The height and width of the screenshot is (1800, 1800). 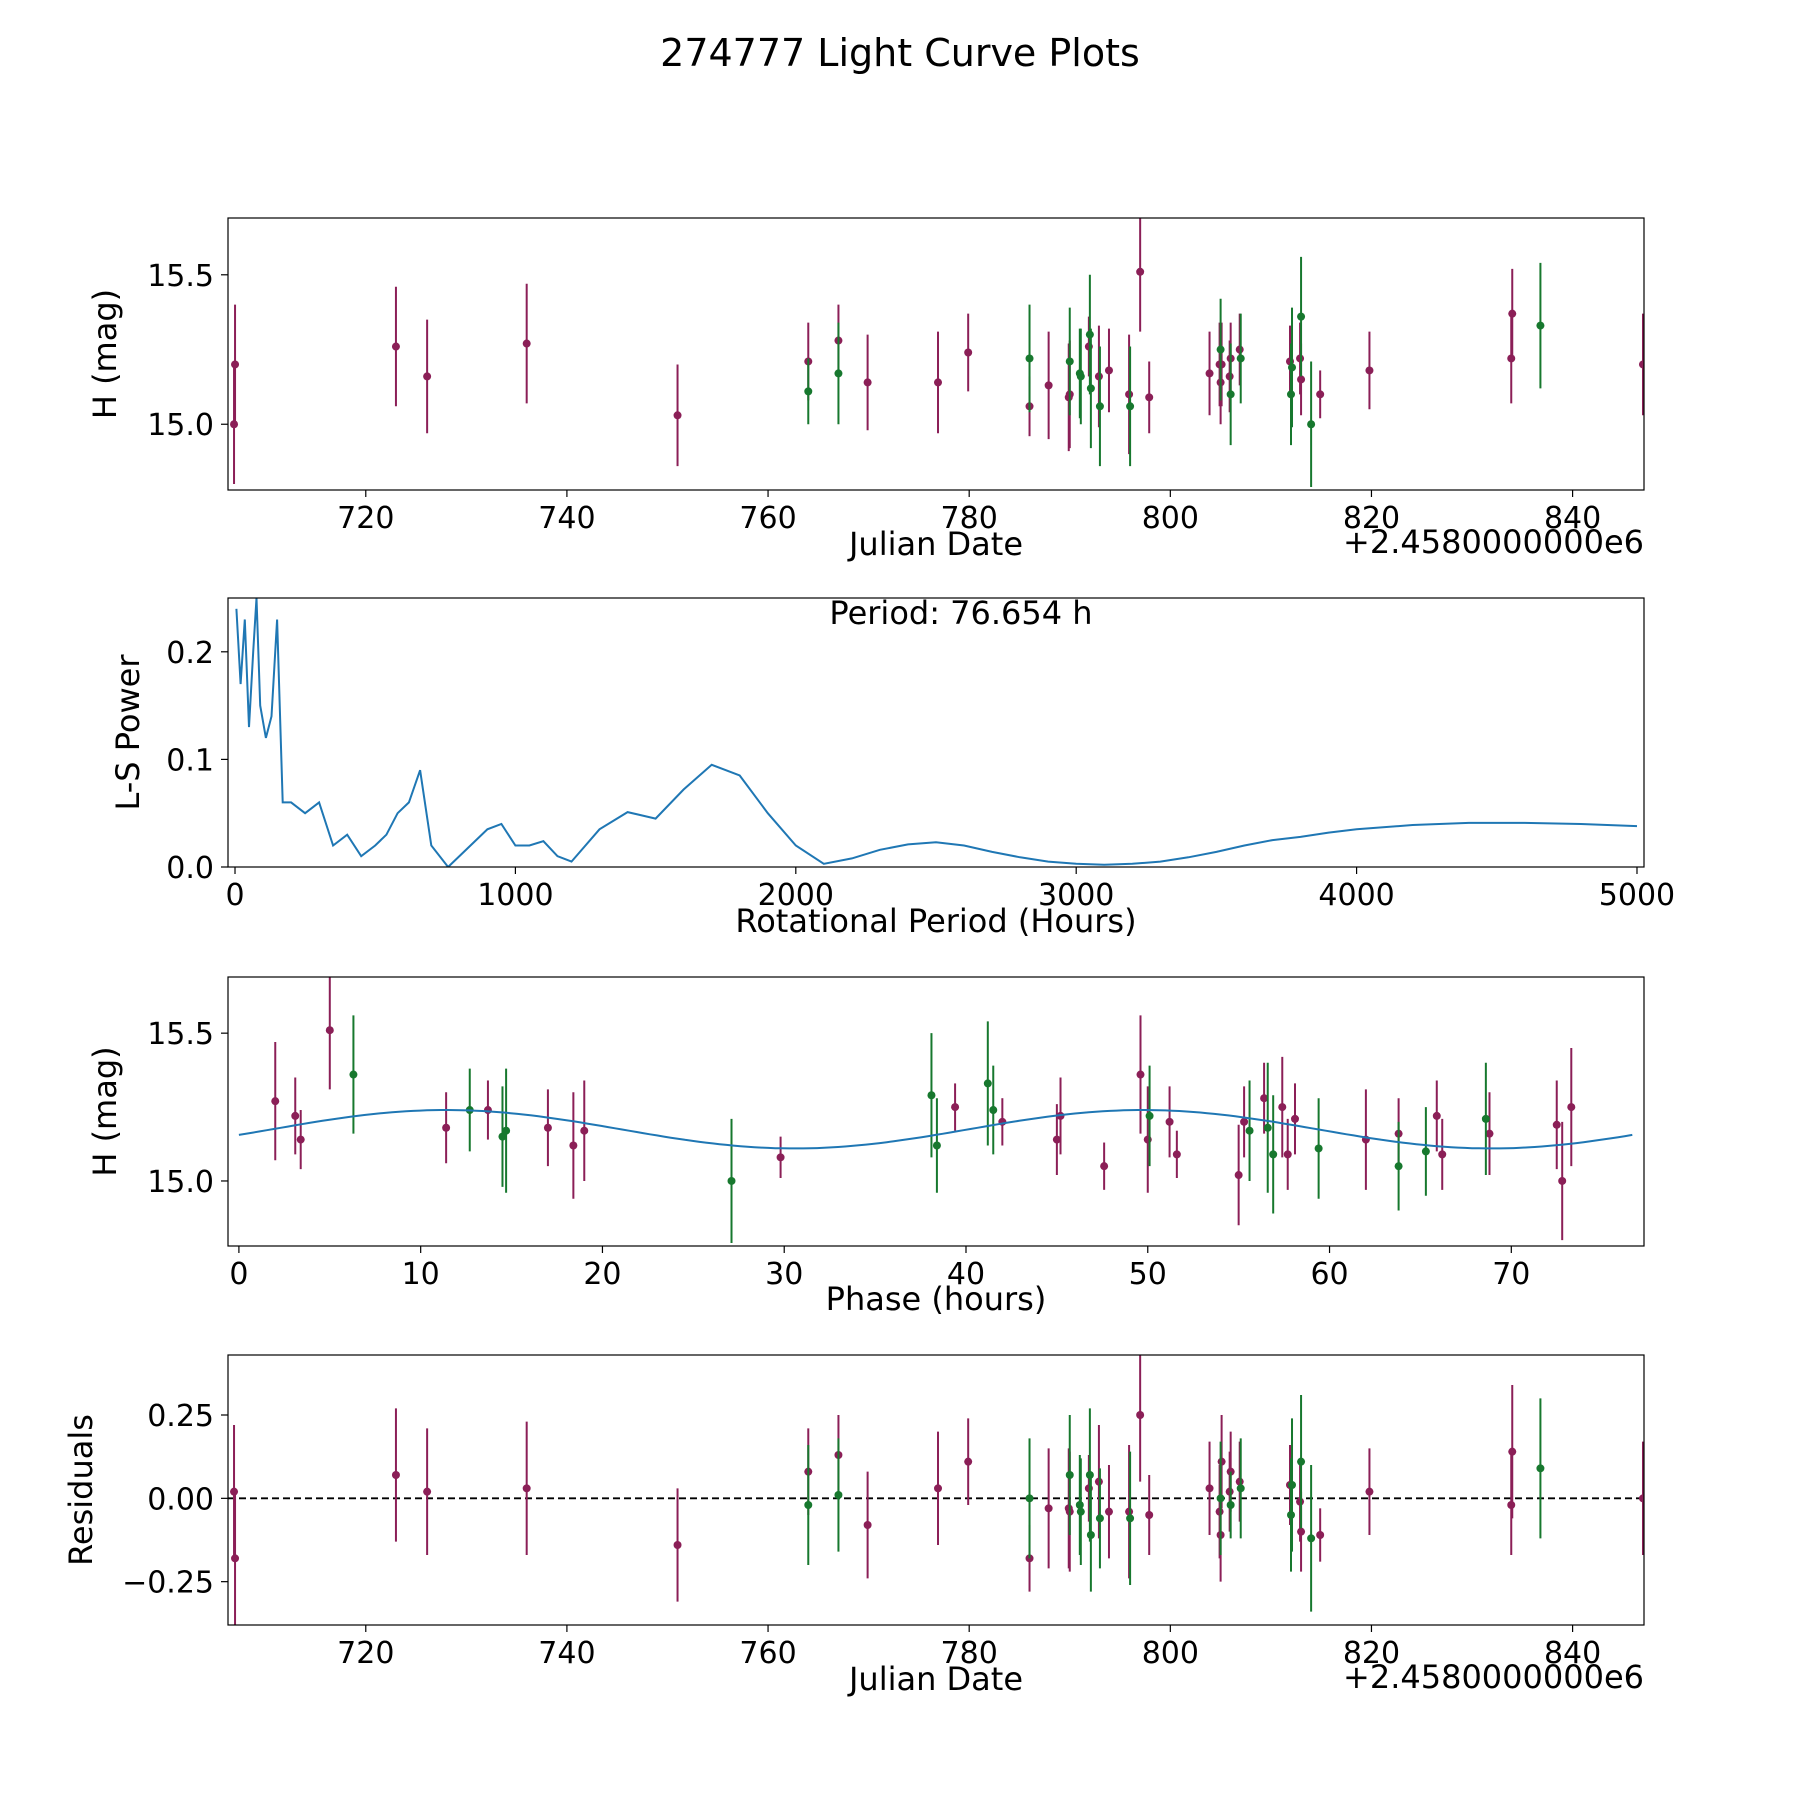 I want to click on residuals-ylabel: Residuals, so click(x=81, y=1490).